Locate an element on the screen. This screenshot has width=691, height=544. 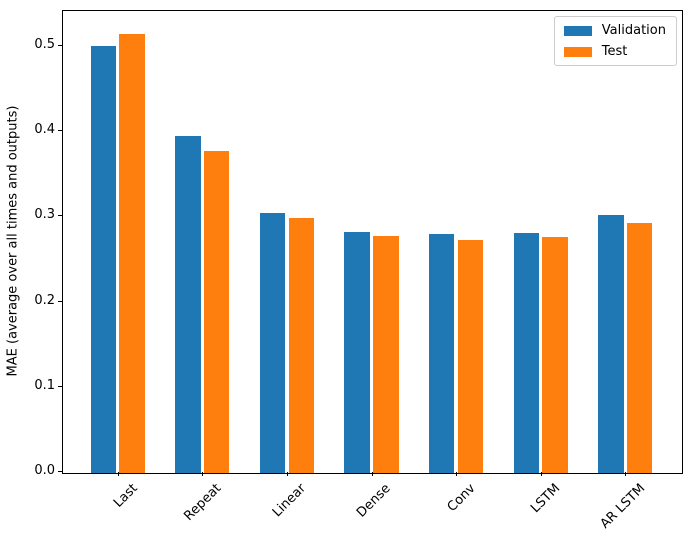
bar-test-conv is located at coordinates (470, 356).